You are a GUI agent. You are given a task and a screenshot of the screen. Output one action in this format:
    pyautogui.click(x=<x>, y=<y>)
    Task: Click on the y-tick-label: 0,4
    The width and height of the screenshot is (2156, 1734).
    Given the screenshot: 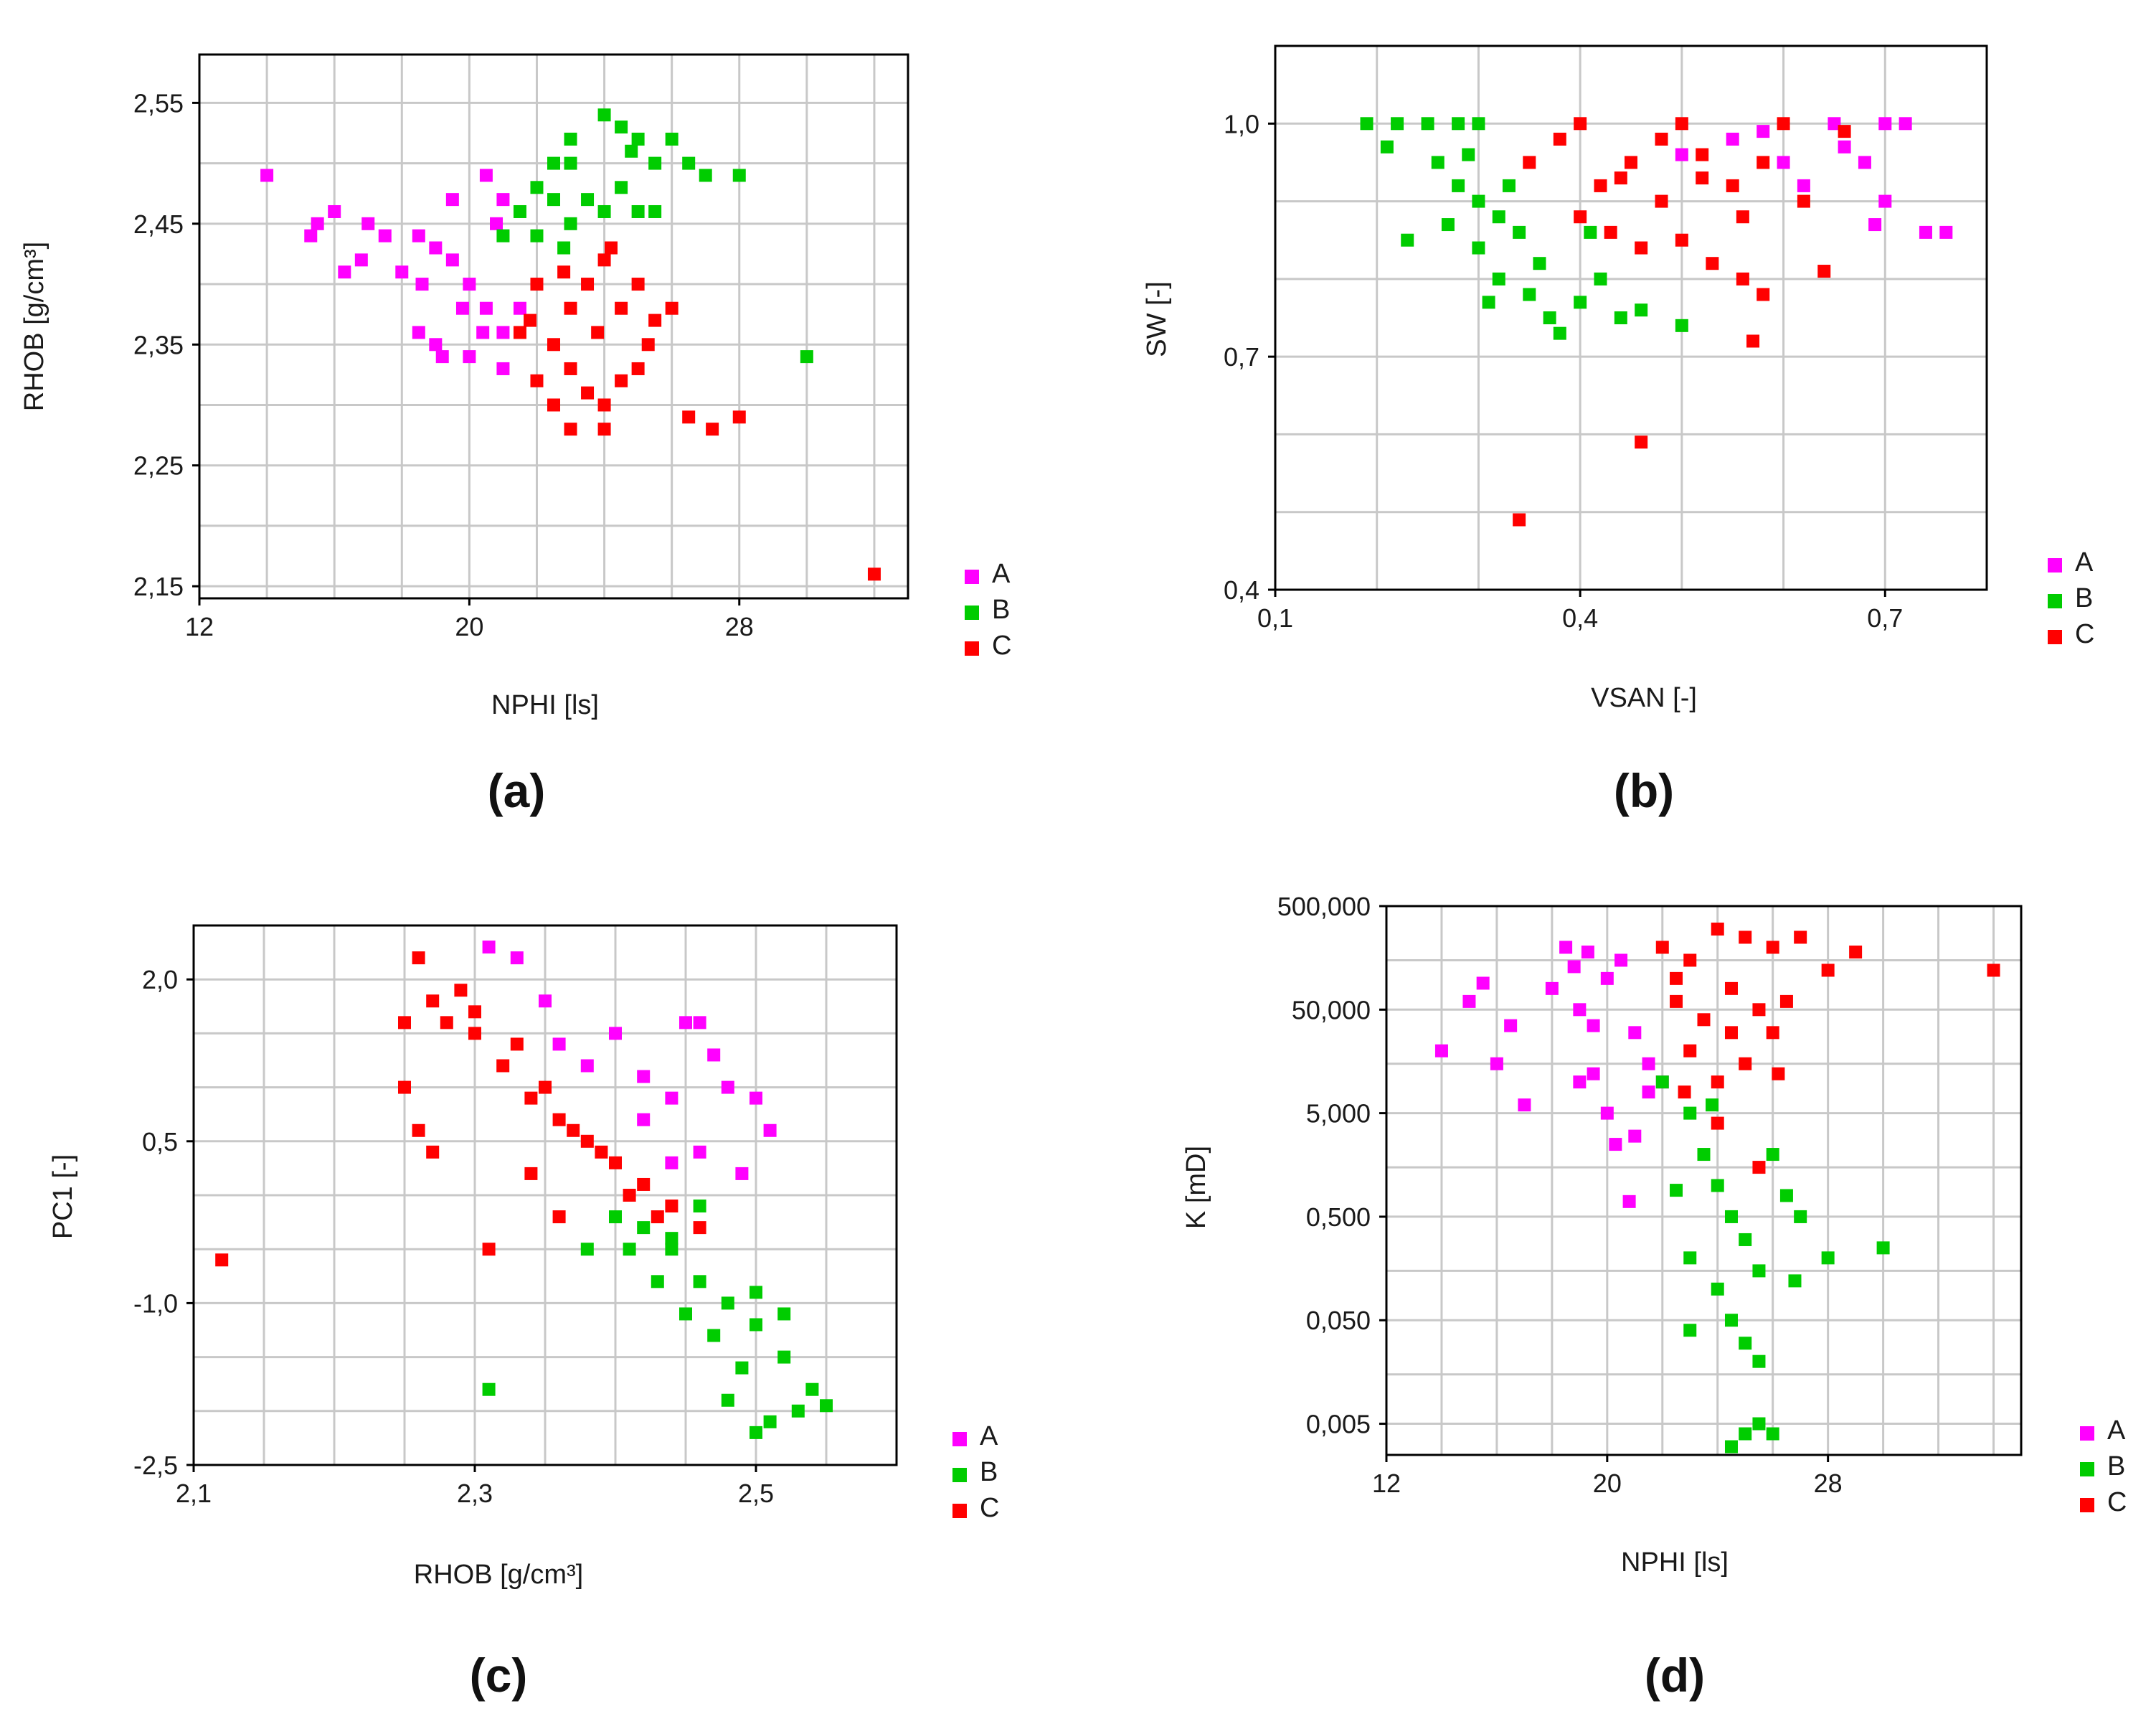 What is the action you would take?
    pyautogui.click(x=1241, y=590)
    